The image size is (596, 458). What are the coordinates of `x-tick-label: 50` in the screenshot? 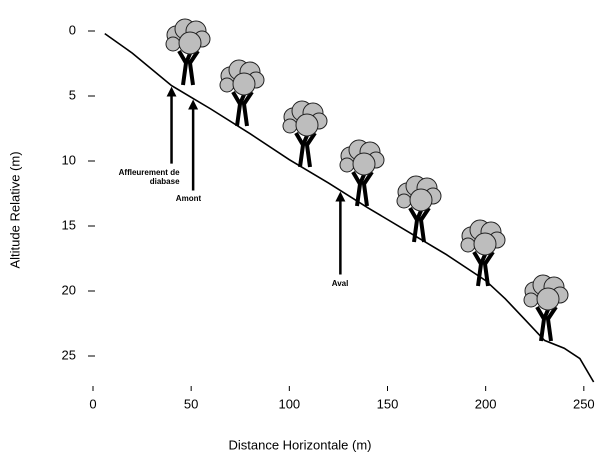 It's located at (191, 403).